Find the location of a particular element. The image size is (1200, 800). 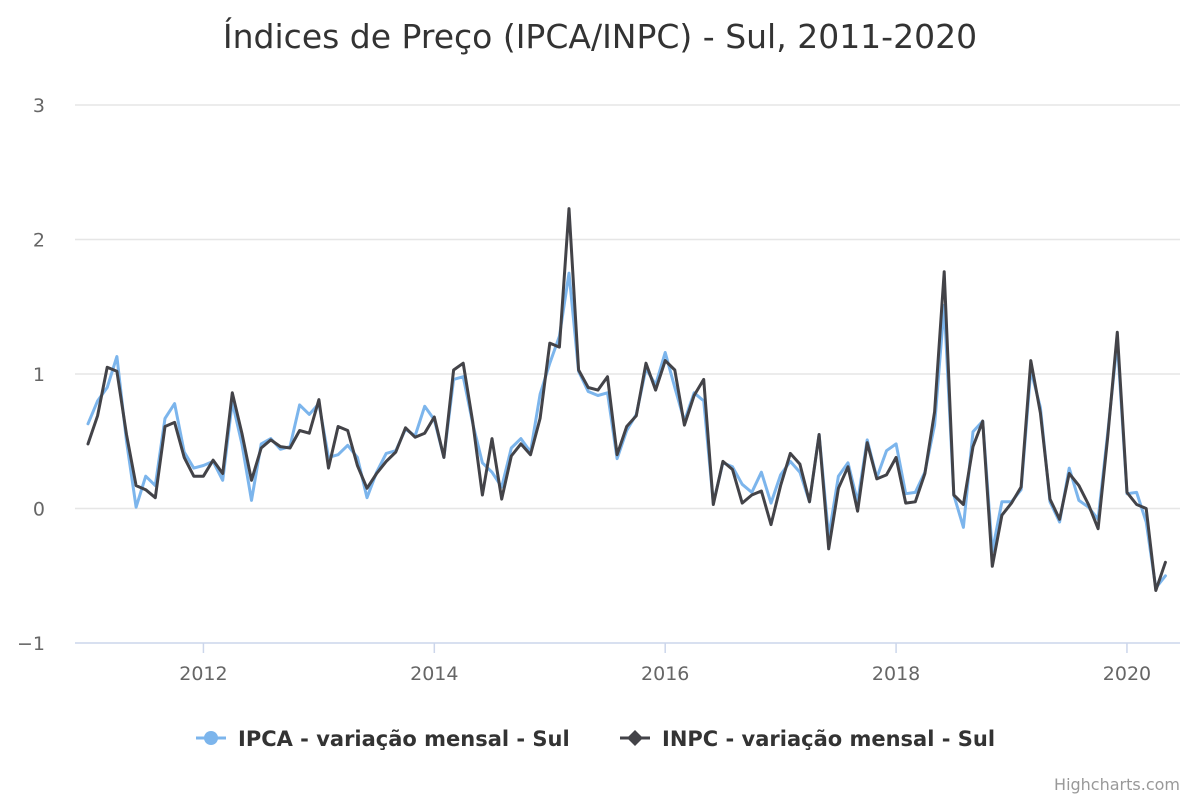

y-tick-label: 3 is located at coordinates (39, 106).